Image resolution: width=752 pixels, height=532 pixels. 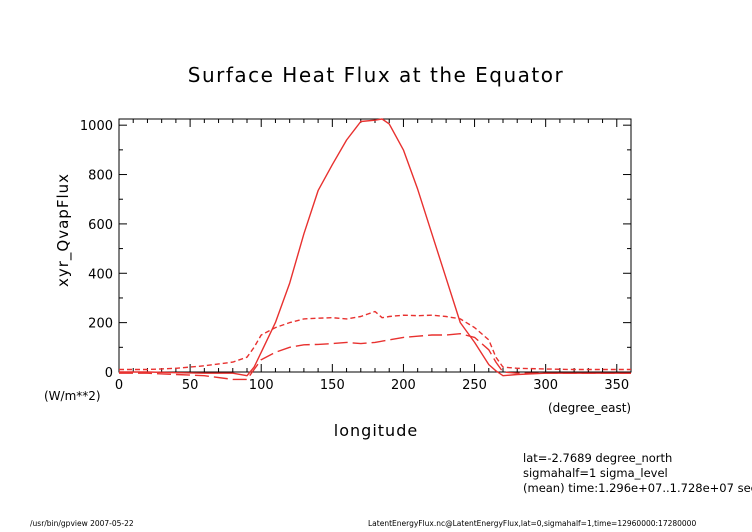 I want to click on x-tick-label: 200, so click(x=403, y=385).